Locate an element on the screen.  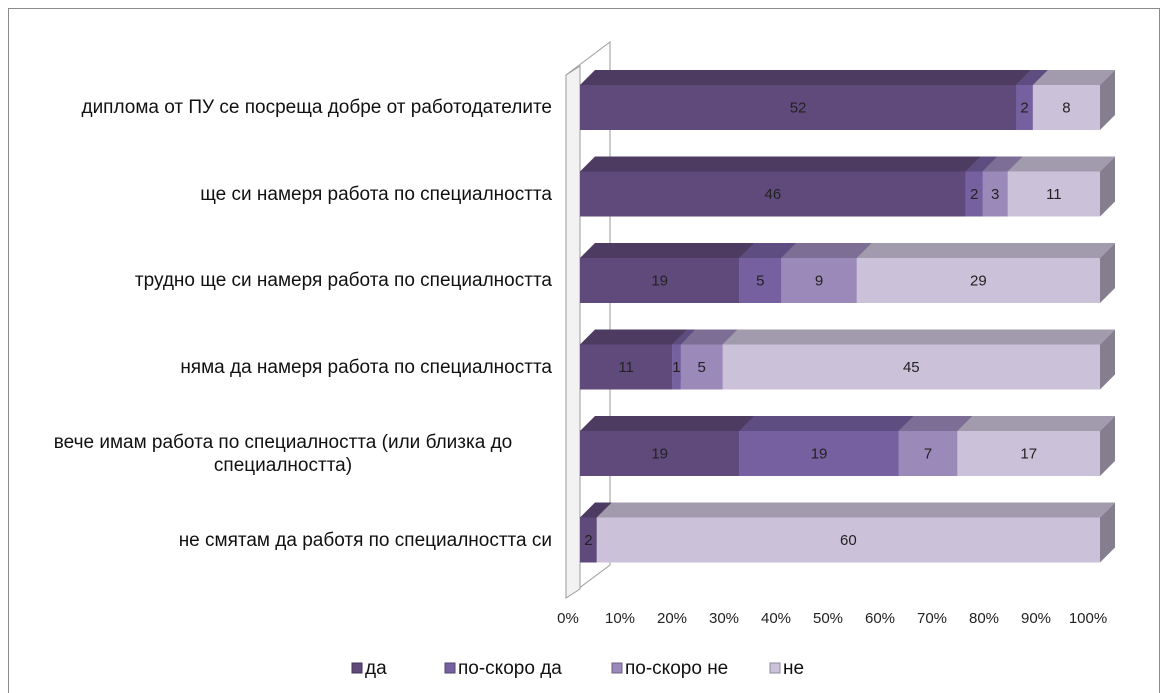
legend-label: по-скоро да is located at coordinates (510, 668).